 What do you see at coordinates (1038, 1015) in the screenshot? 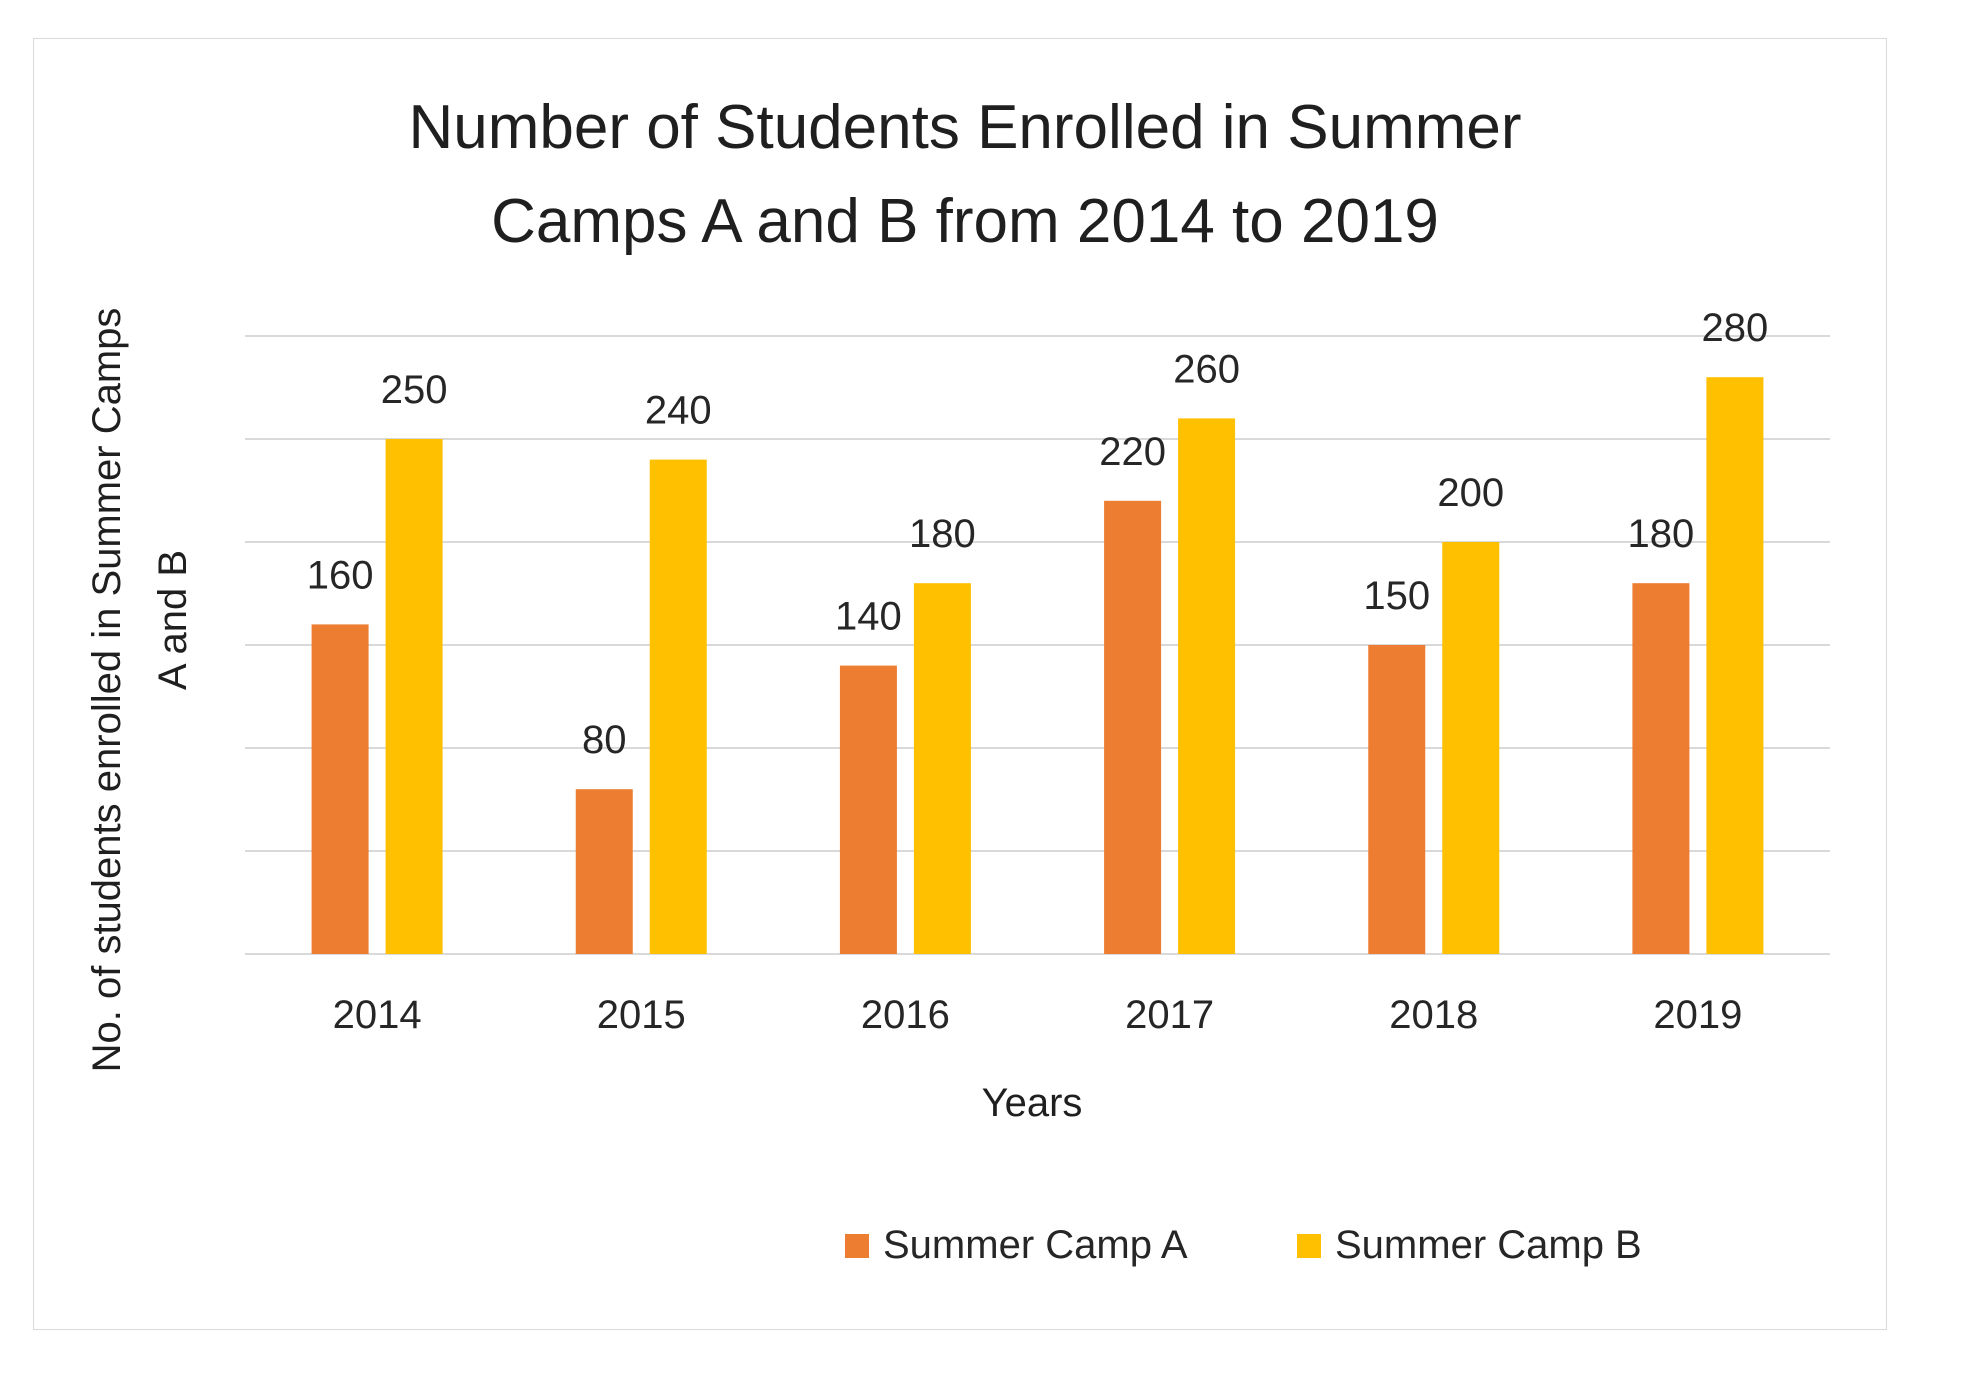
I see `x-axis-ticks: 2014 2015 2016 2017 2018 2019` at bounding box center [1038, 1015].